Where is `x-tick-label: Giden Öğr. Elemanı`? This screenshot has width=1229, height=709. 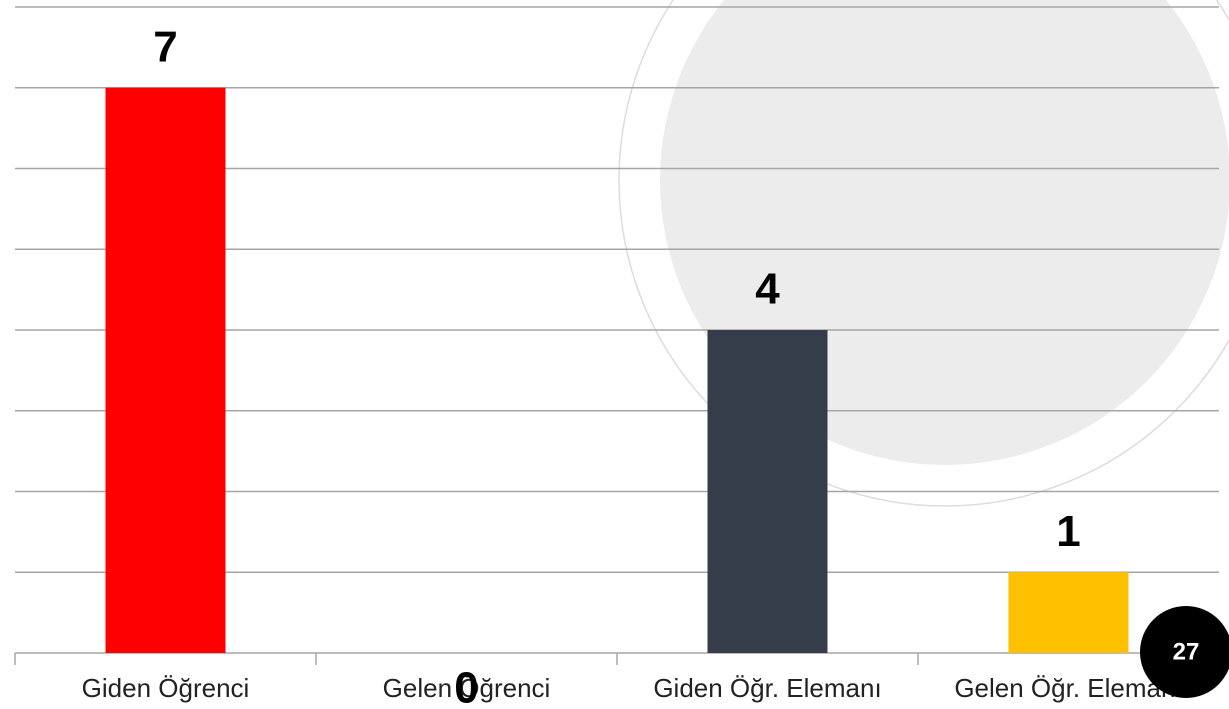
x-tick-label: Giden Öğr. Elemanı is located at coordinates (767, 688).